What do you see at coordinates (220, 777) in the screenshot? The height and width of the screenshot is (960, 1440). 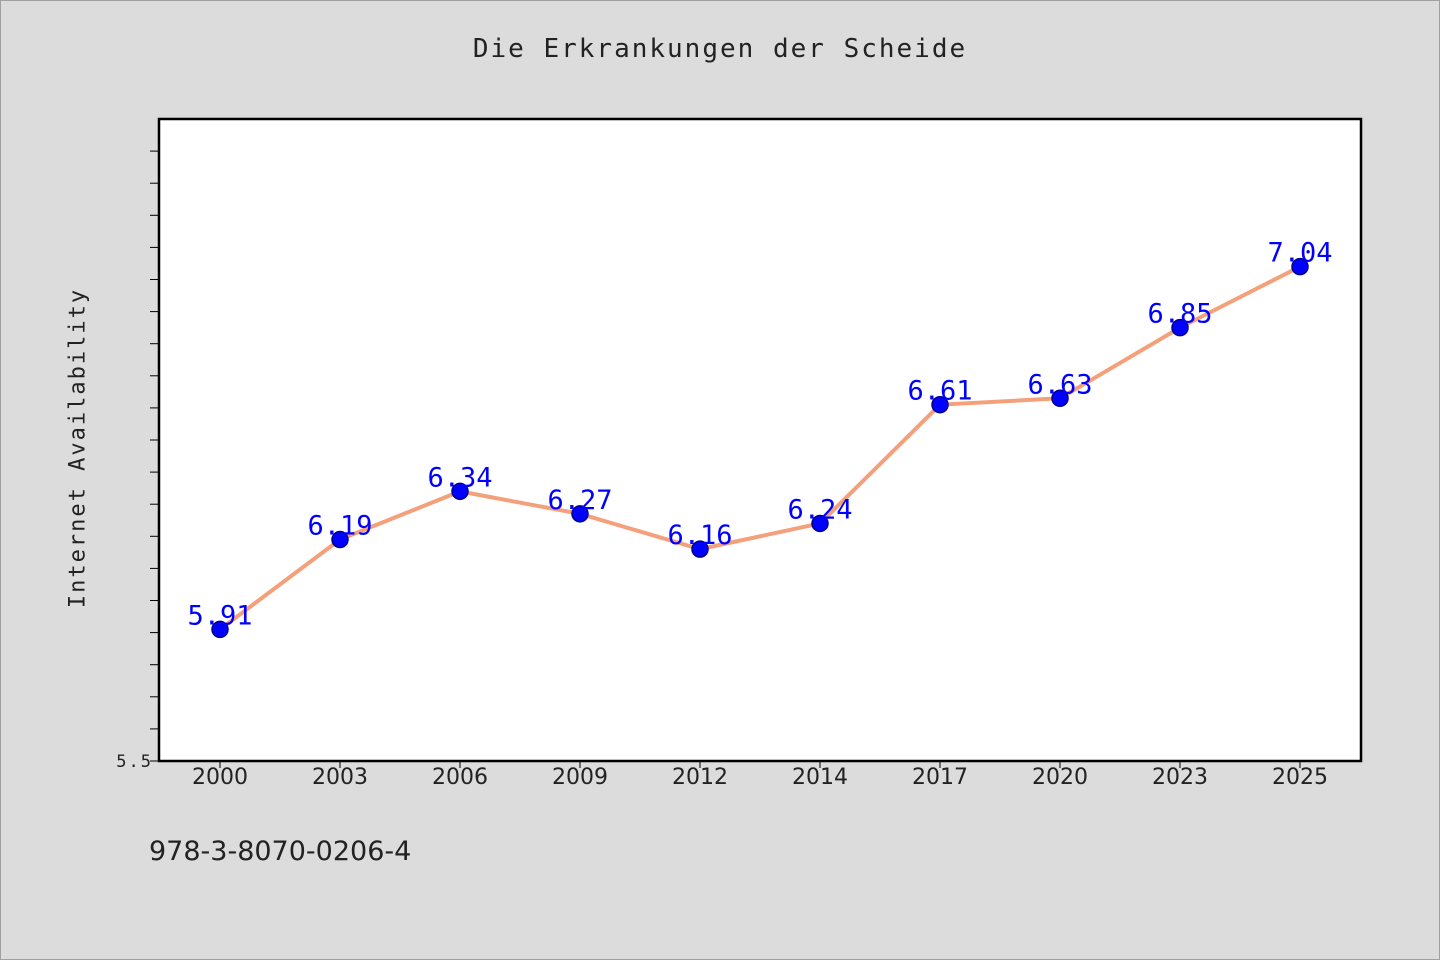 I see `x-tick-label: 2000` at bounding box center [220, 777].